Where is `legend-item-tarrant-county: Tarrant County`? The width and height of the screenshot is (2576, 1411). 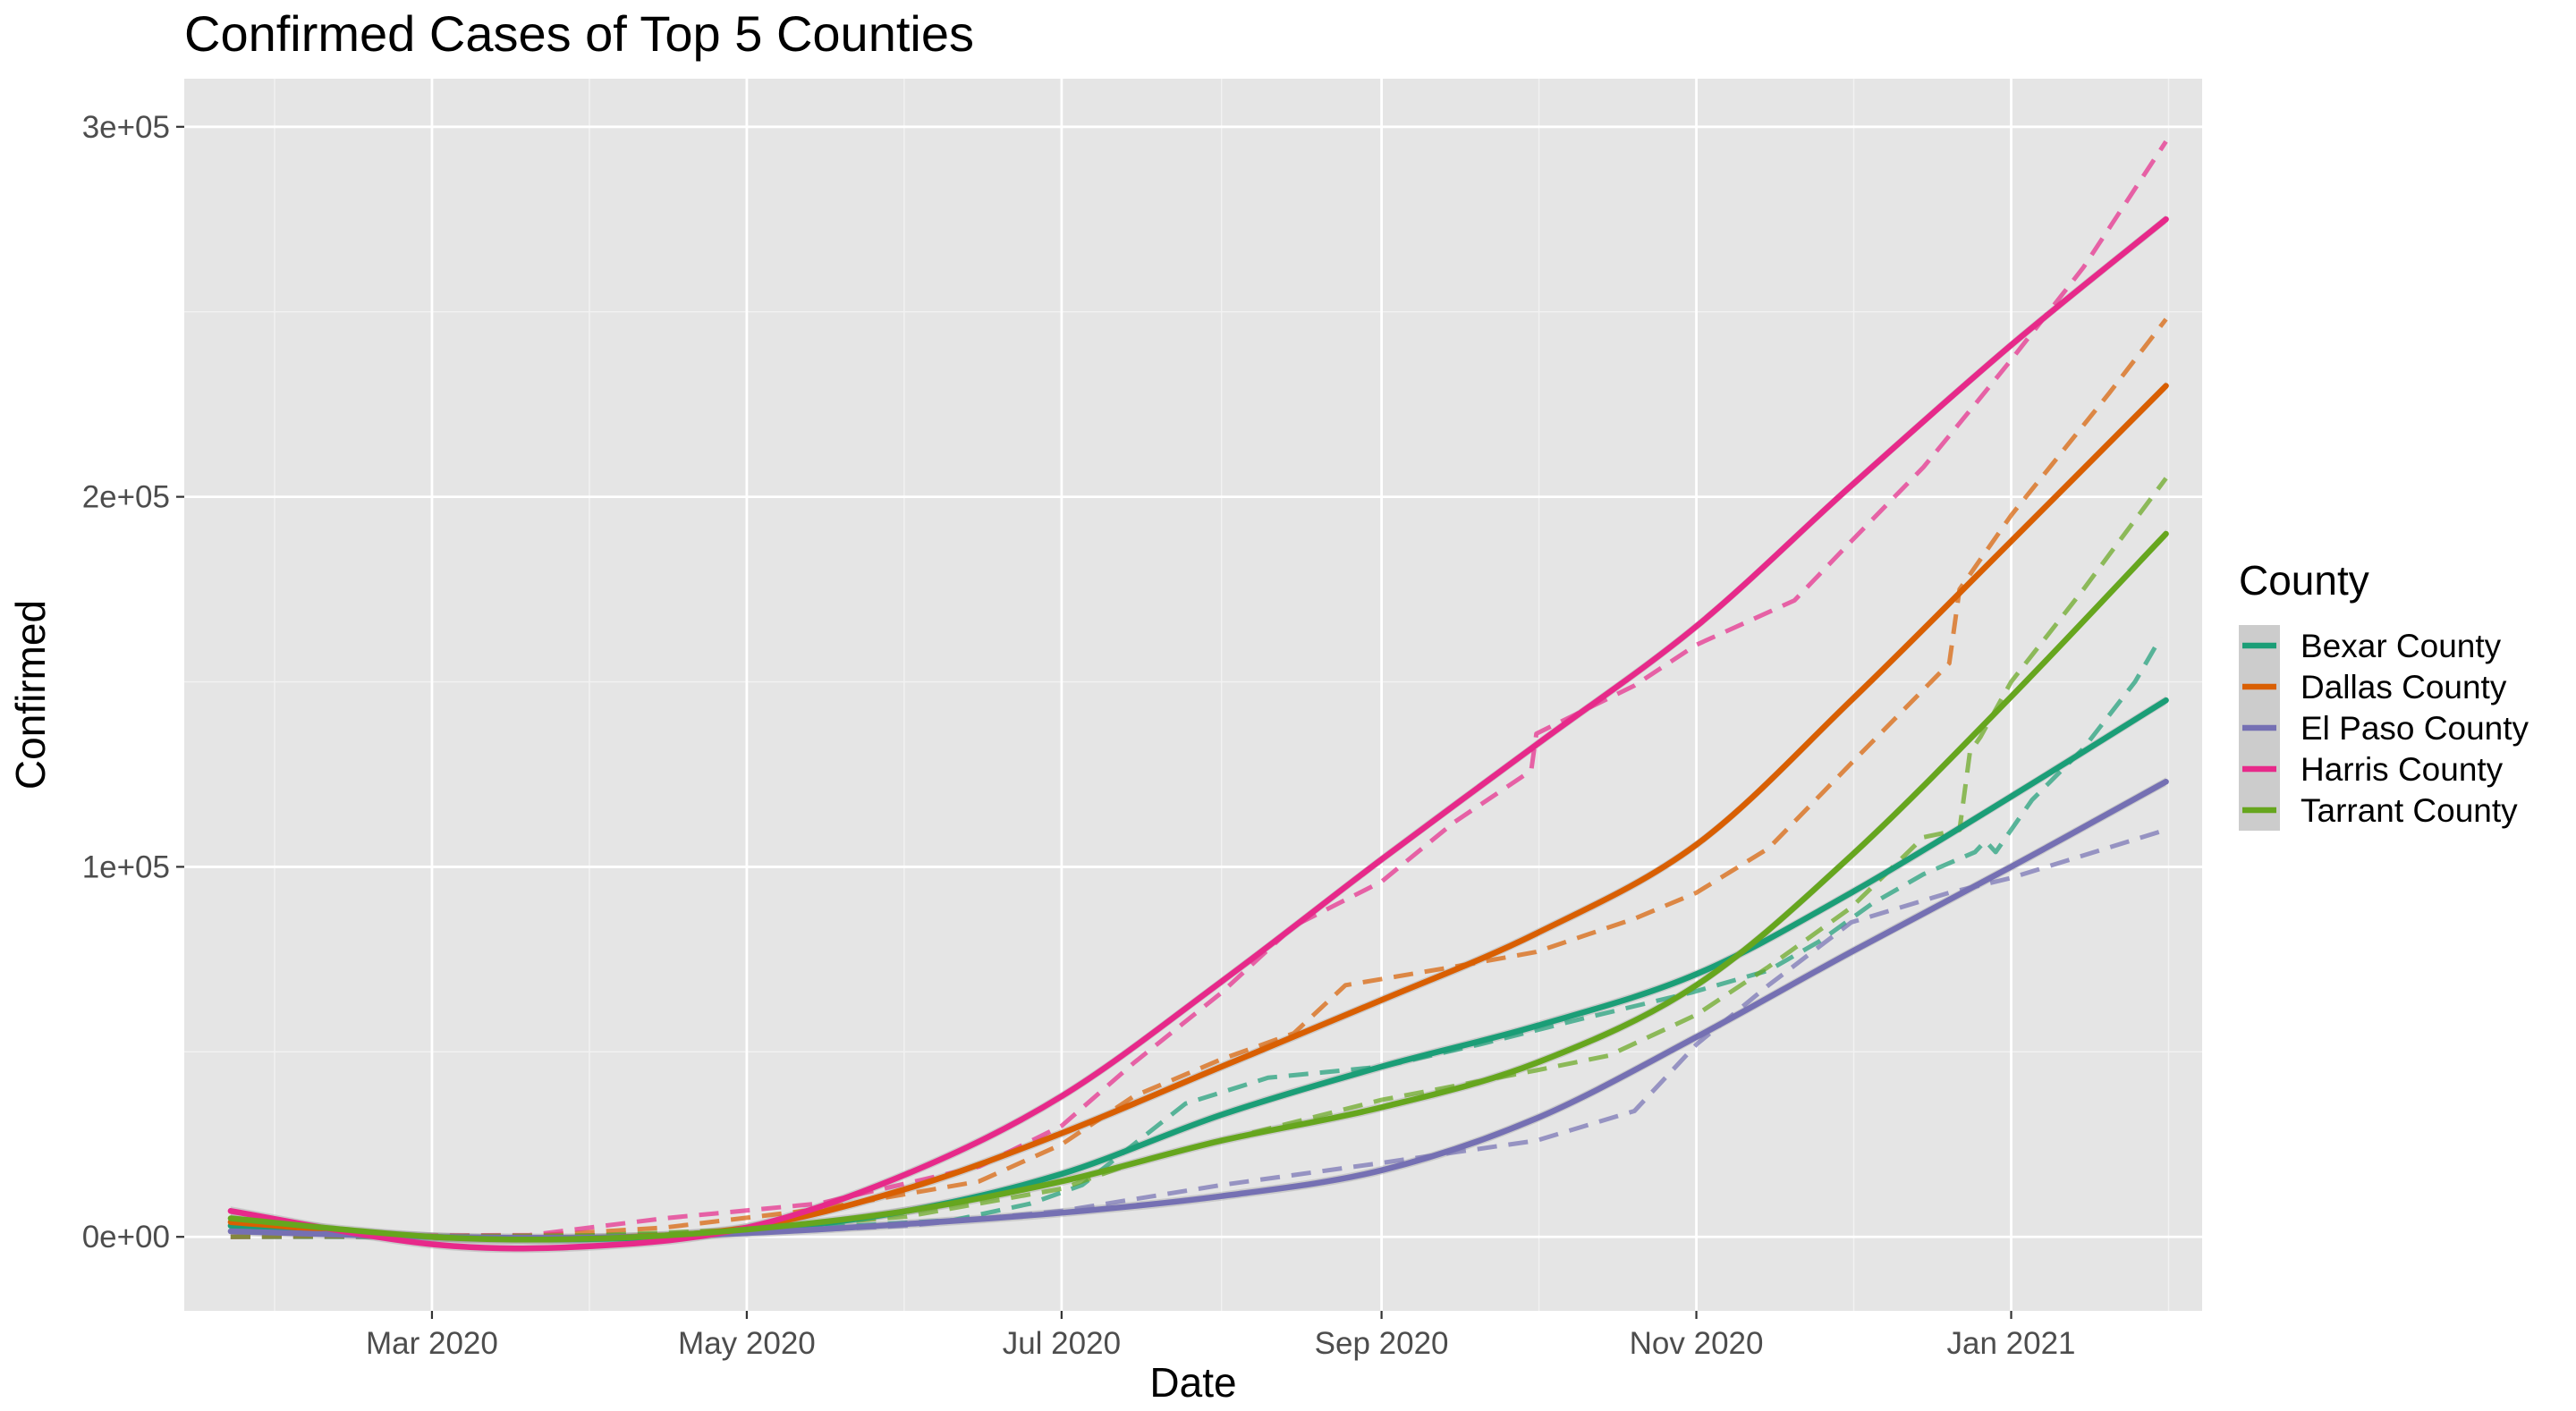
legend-item-tarrant-county: Tarrant County is located at coordinates (2378, 810).